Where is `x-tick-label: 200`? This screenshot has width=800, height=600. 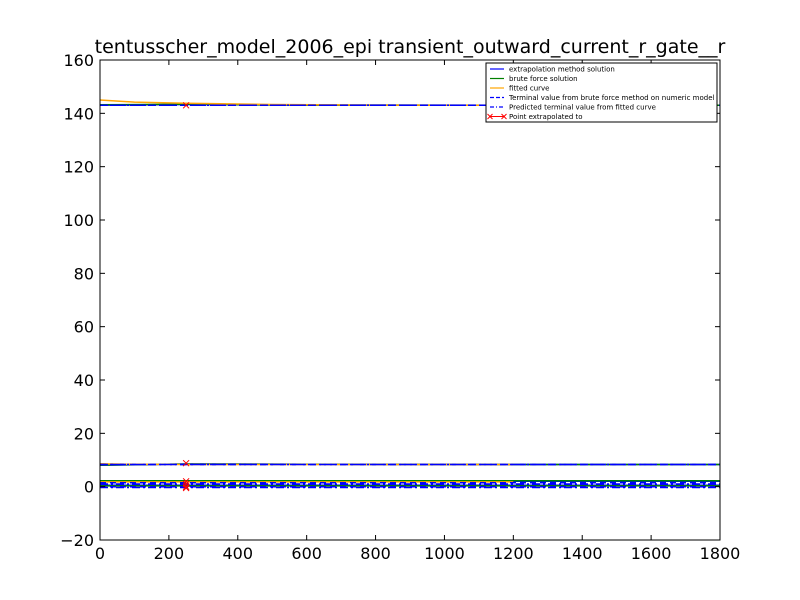
x-tick-label: 200 is located at coordinates (169, 553).